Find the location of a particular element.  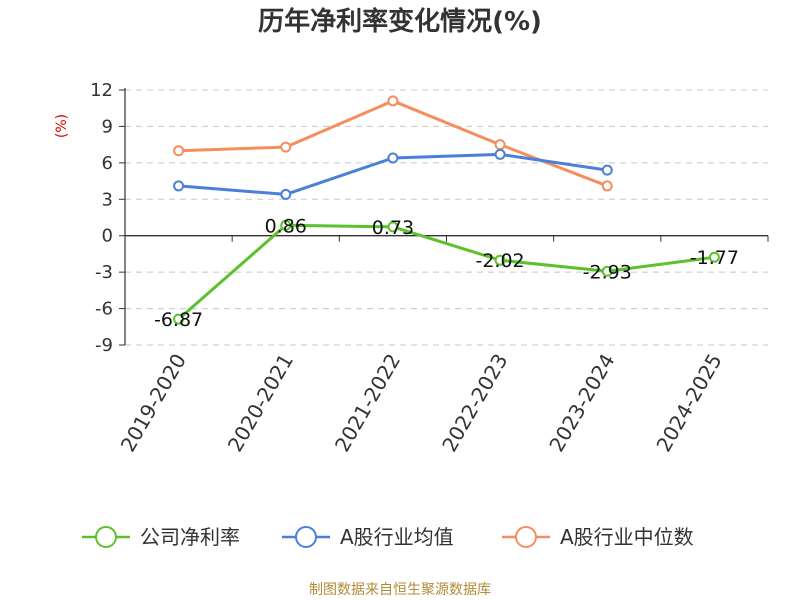

data-label: -1.77 is located at coordinates (714, 258).